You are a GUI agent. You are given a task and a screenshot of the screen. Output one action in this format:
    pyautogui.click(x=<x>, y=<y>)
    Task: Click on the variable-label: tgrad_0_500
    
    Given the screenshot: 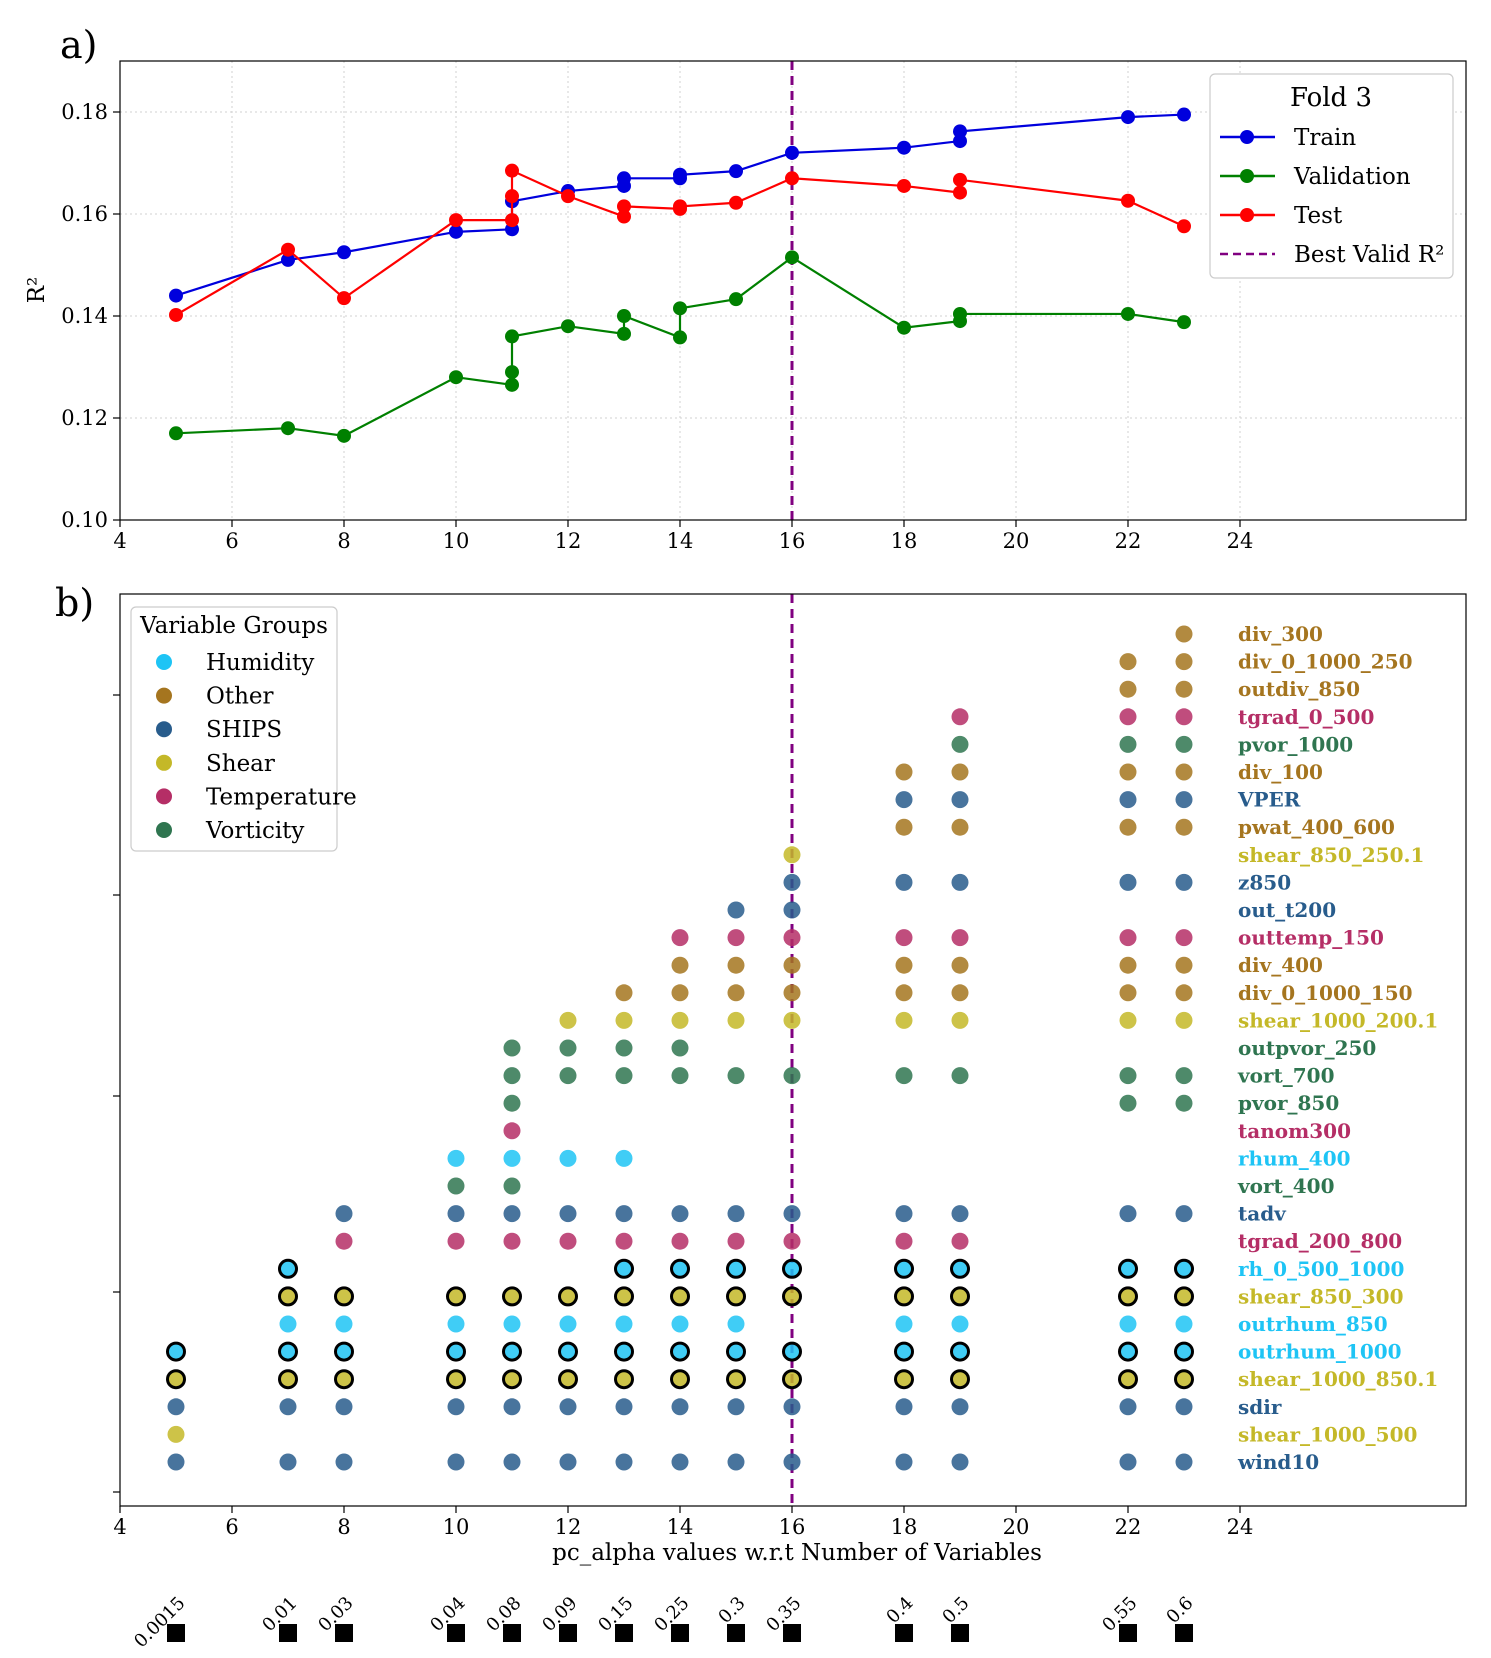 What is the action you would take?
    pyautogui.click(x=1306, y=717)
    